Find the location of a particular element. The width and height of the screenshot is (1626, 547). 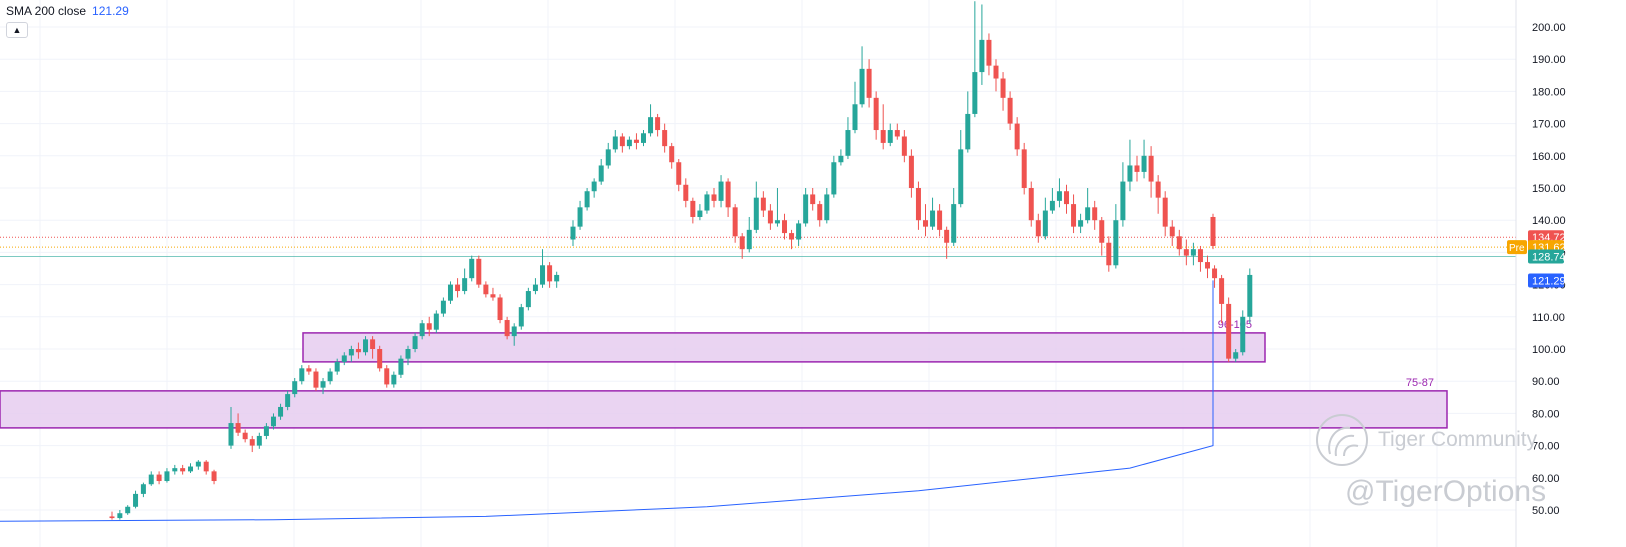

price-label-text: 121.29 is located at coordinates (1549, 281).